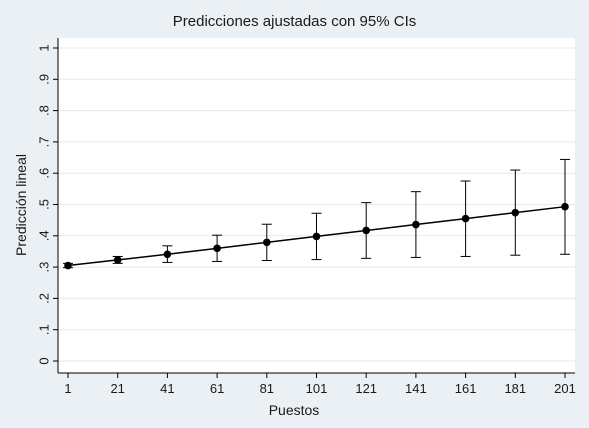 This screenshot has width=589, height=428. I want to click on y-axis: 0 .1 .2 .3 .4 .5 .6 .7 .8 .9 1, so click(48, 205).